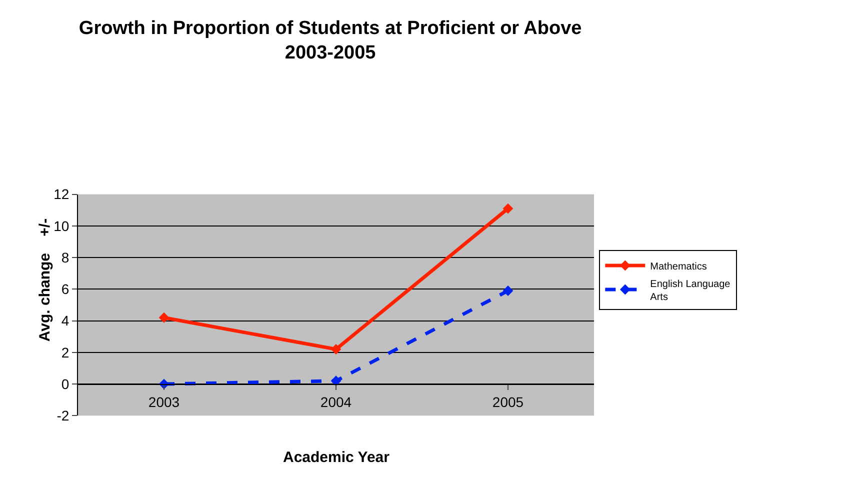 The image size is (847, 486). Describe the element at coordinates (690, 290) in the screenshot. I see `legend-label: English Language Arts` at that location.